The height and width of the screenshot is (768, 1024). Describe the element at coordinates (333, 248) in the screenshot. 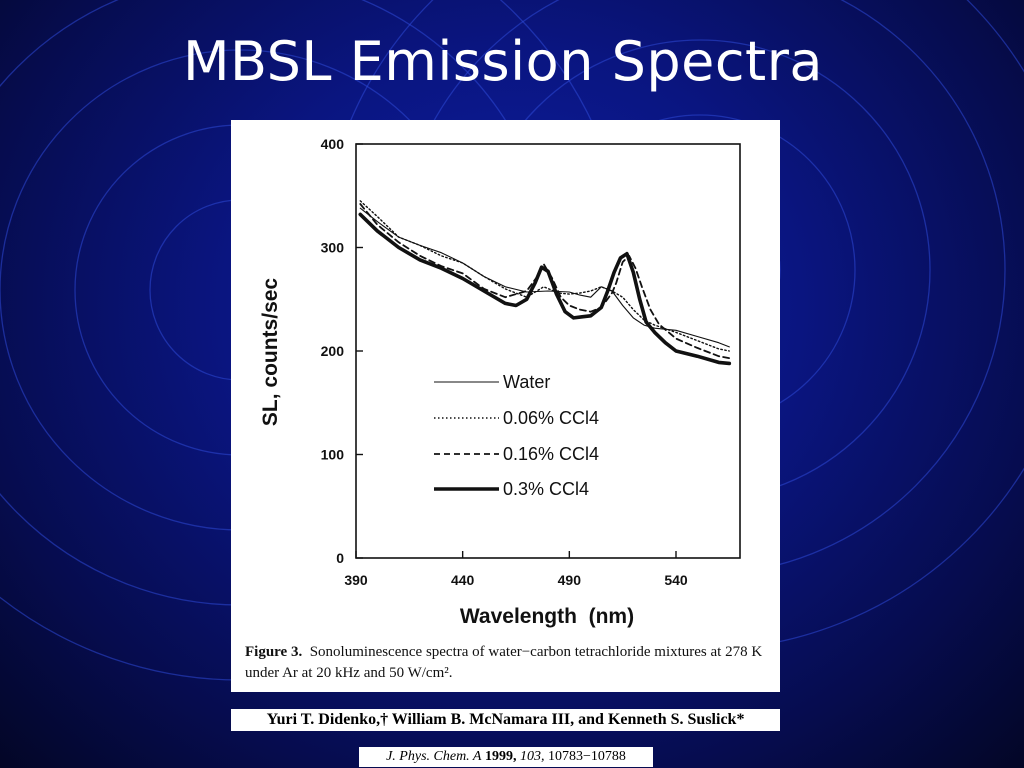

I see `y-tick-label: 300` at that location.